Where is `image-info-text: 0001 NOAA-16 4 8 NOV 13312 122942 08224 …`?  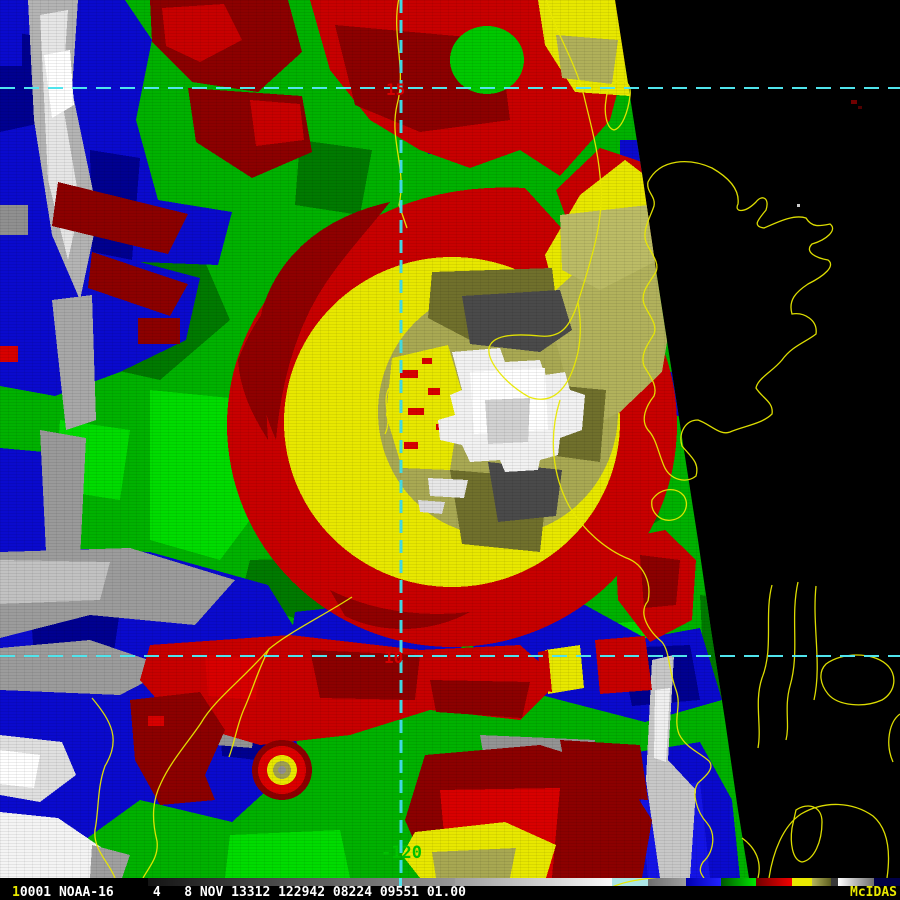
image-info-text: 0001 NOAA-16 4 8 NOV 13312 122942 08224 … is located at coordinates (242, 892).